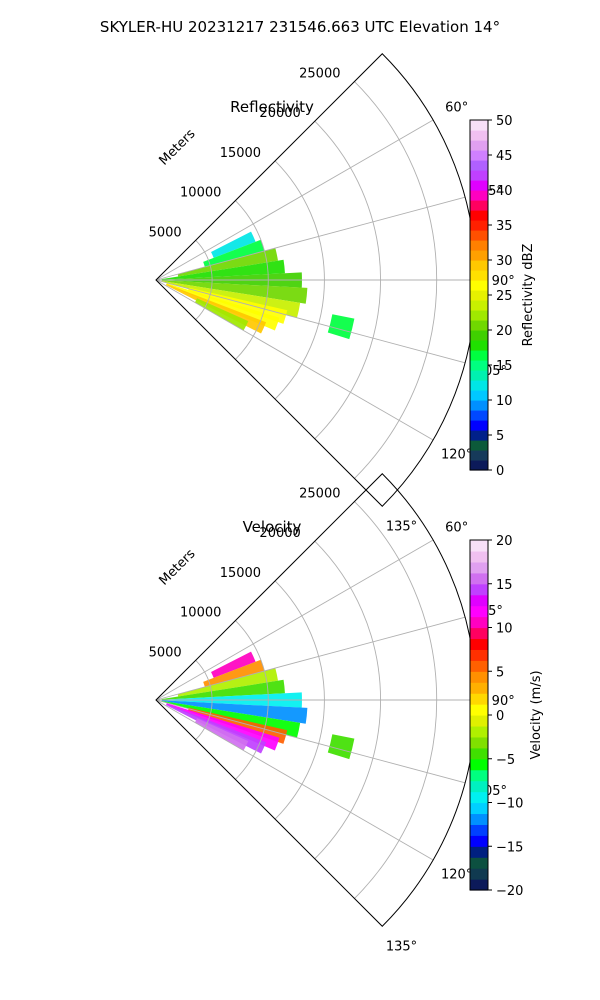  Describe the element at coordinates (509, 891) in the screenshot. I see `colorbar-tick-label-0: −20` at that location.